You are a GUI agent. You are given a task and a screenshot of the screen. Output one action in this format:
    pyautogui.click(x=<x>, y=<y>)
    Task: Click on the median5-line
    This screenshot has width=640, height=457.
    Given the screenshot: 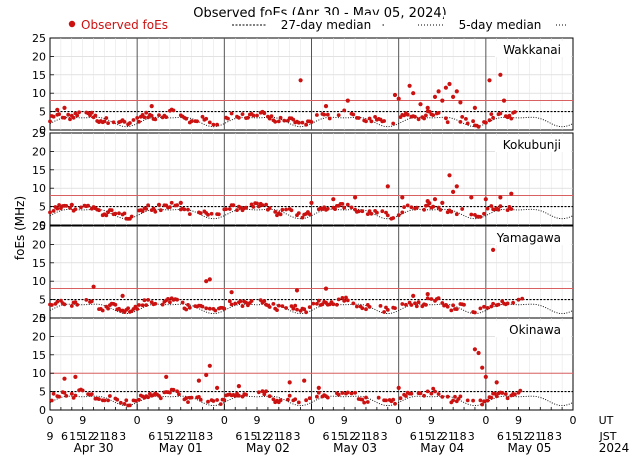 What is the action you would take?
    pyautogui.click(x=311, y=214)
    